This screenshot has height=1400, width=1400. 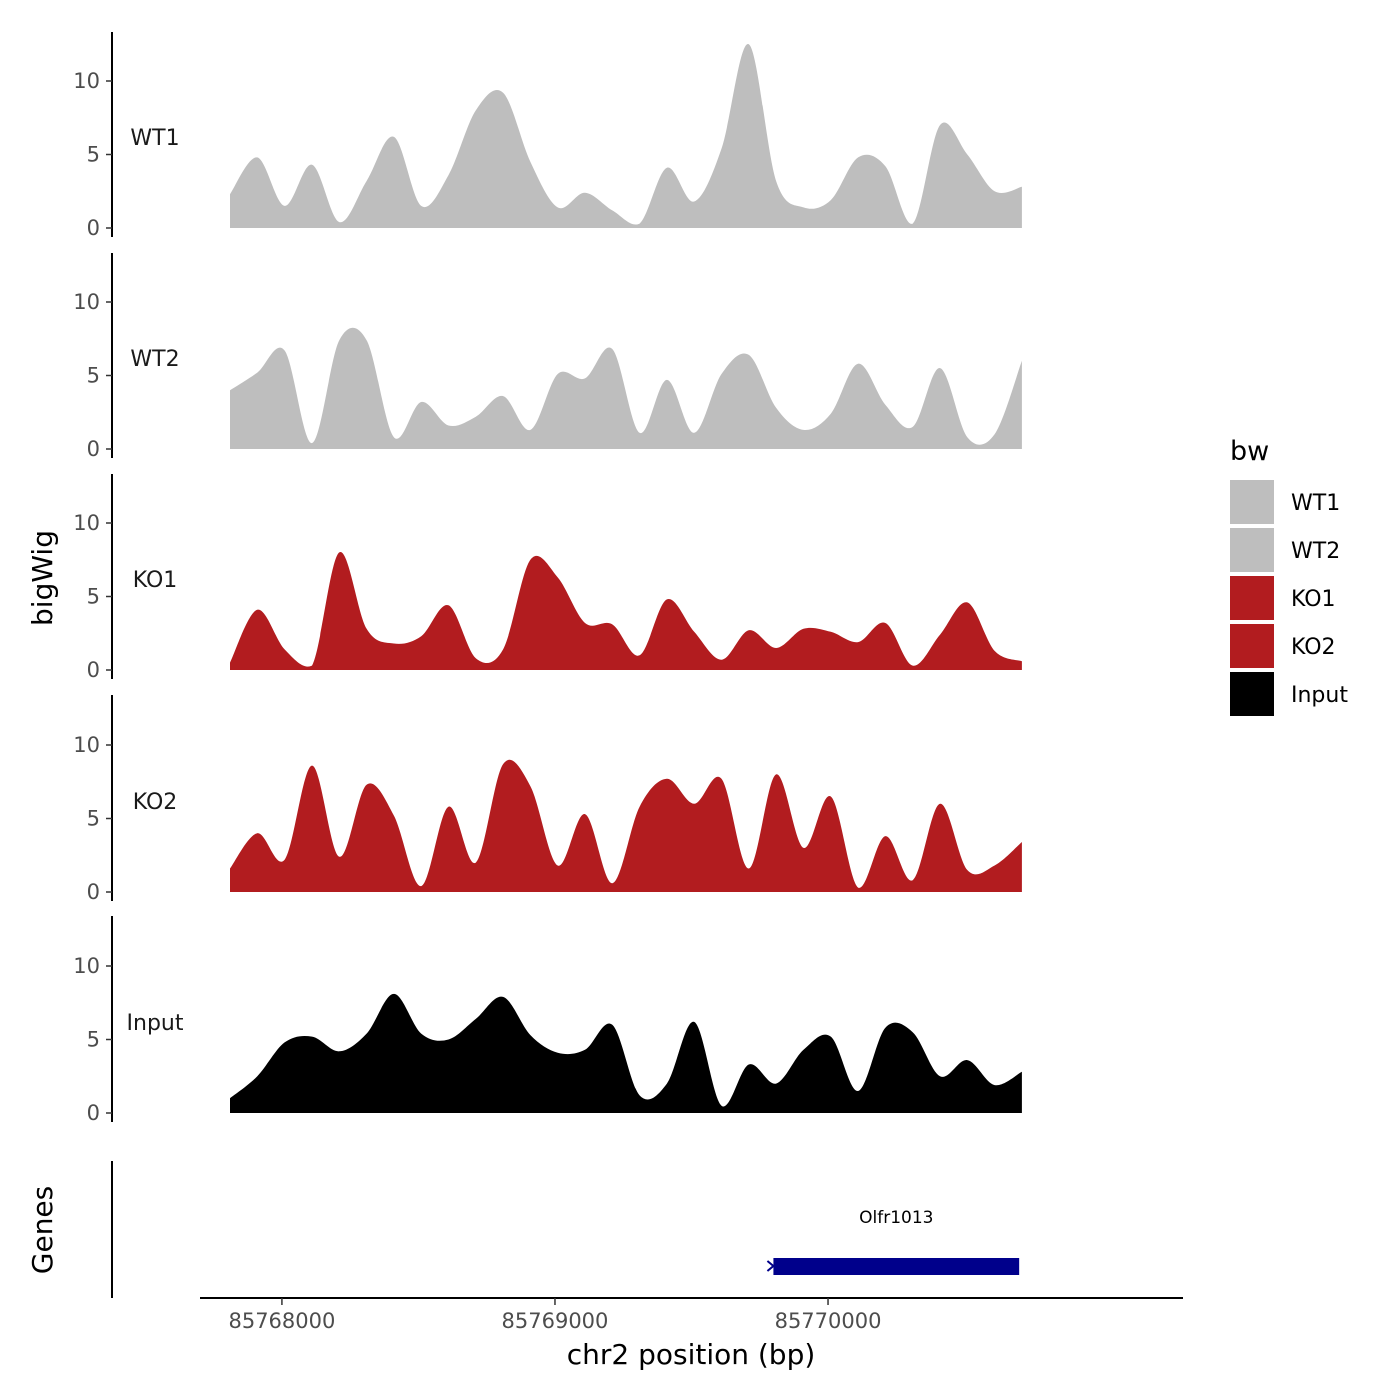 What do you see at coordinates (42, 1230) in the screenshot?
I see `genes-axis-title: Genes` at bounding box center [42, 1230].